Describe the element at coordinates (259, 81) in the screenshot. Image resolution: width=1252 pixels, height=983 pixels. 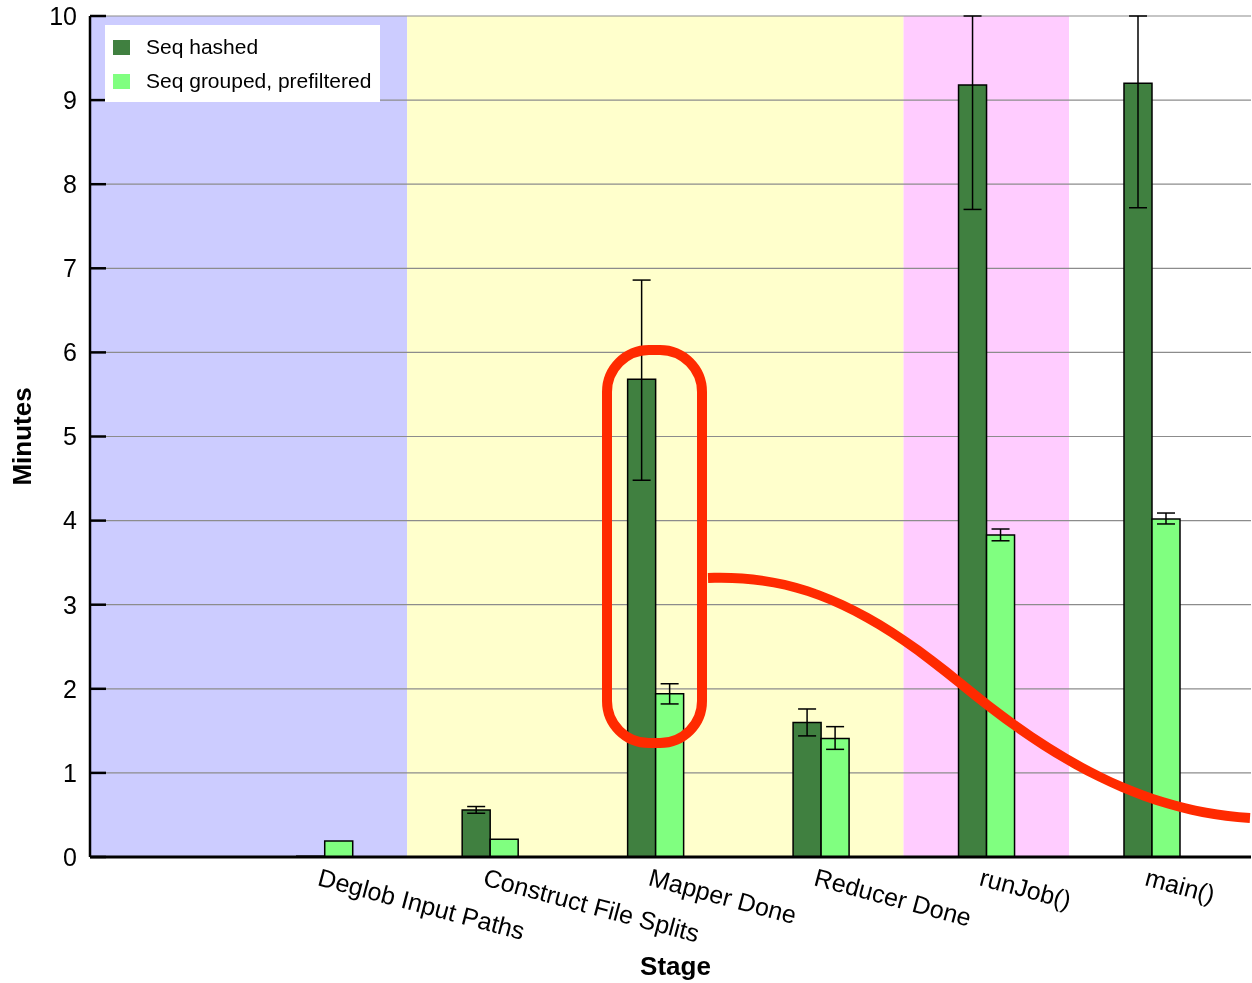
I see `legend-label: Seq grouped, prefiltered` at that location.